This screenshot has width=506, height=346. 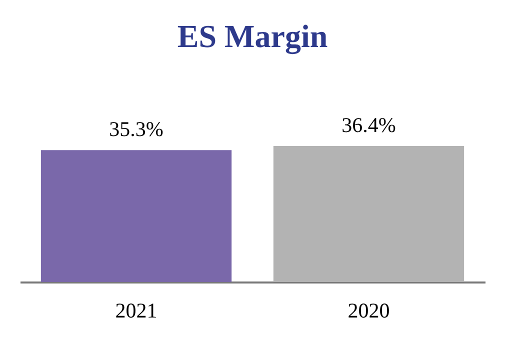 What do you see at coordinates (136, 129) in the screenshot?
I see `data-label: 35.3%` at bounding box center [136, 129].